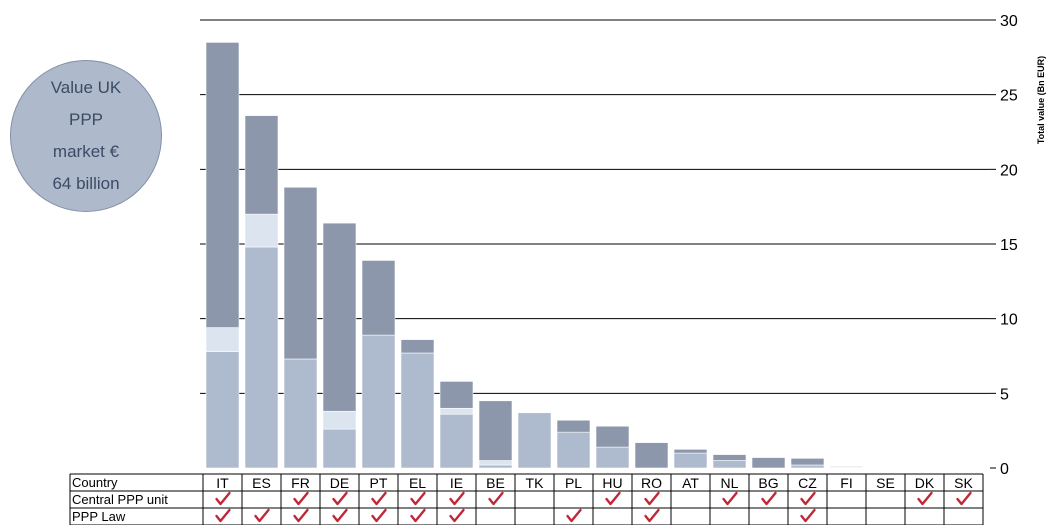 The image size is (1048, 525). Describe the element at coordinates (807, 466) in the screenshot. I see `bar-light-cz` at that location.